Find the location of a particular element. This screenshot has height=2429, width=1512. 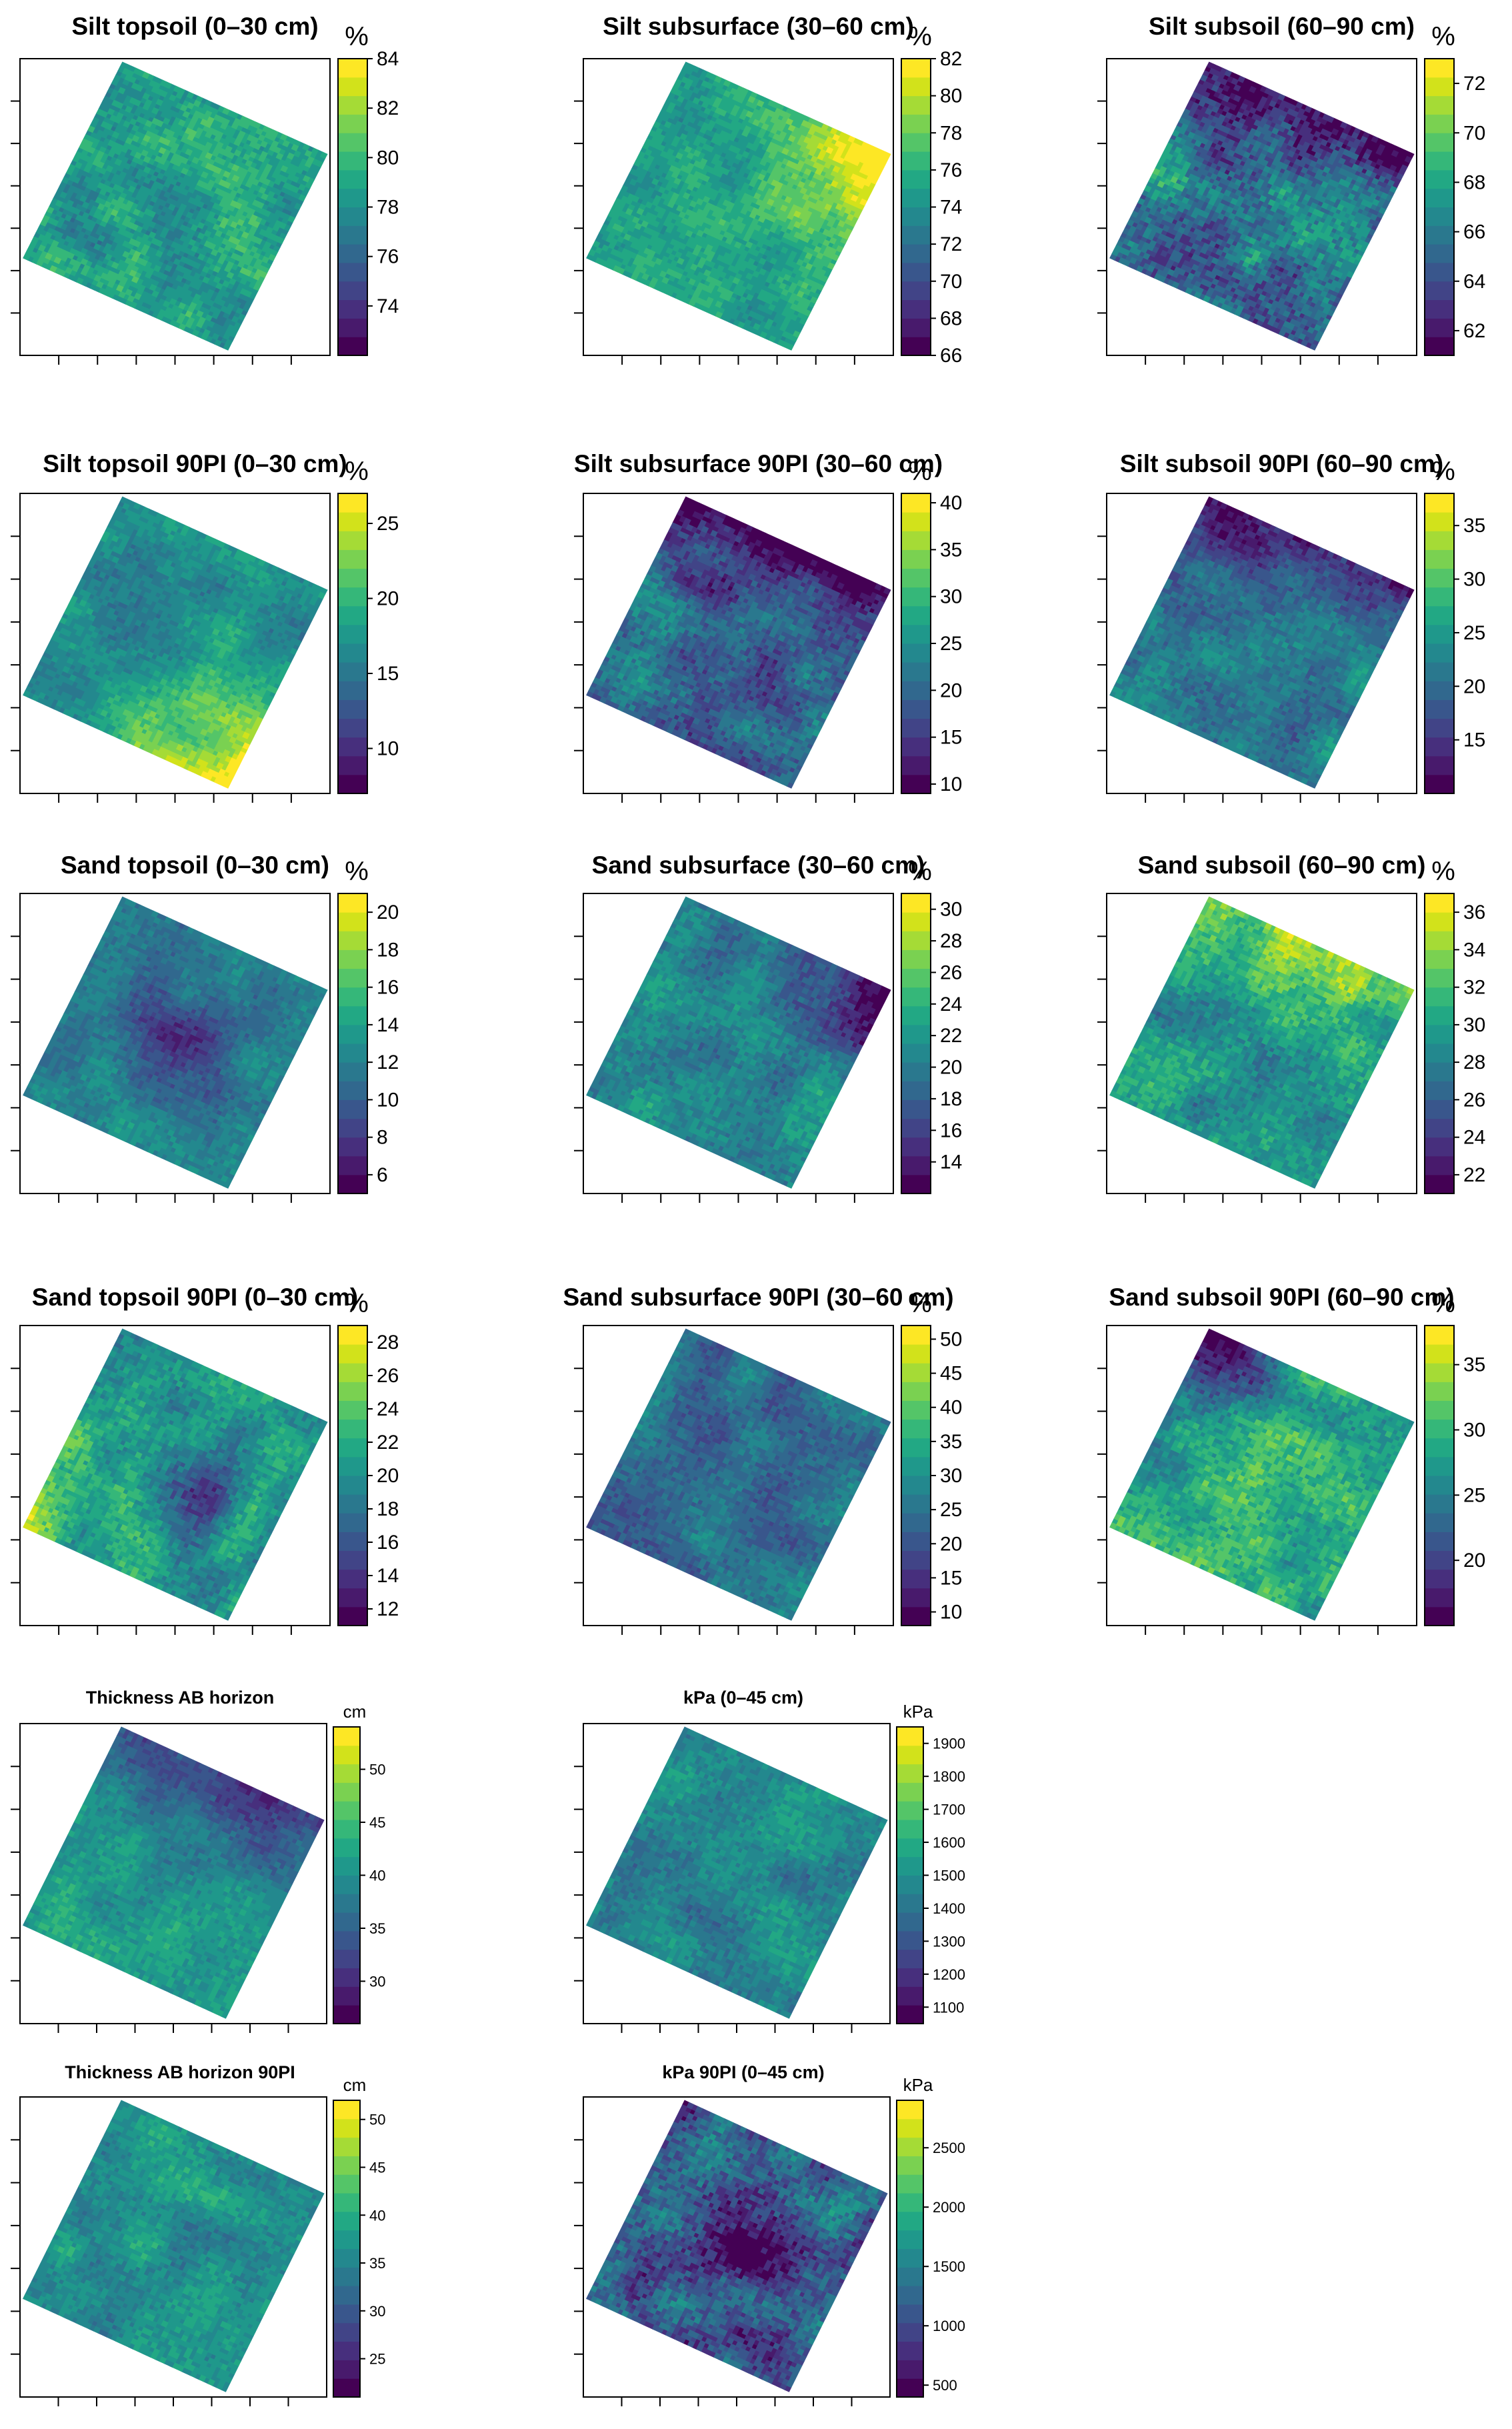

colorbar: % 84 82 80 78 76 74 is located at coordinates (368, 189).